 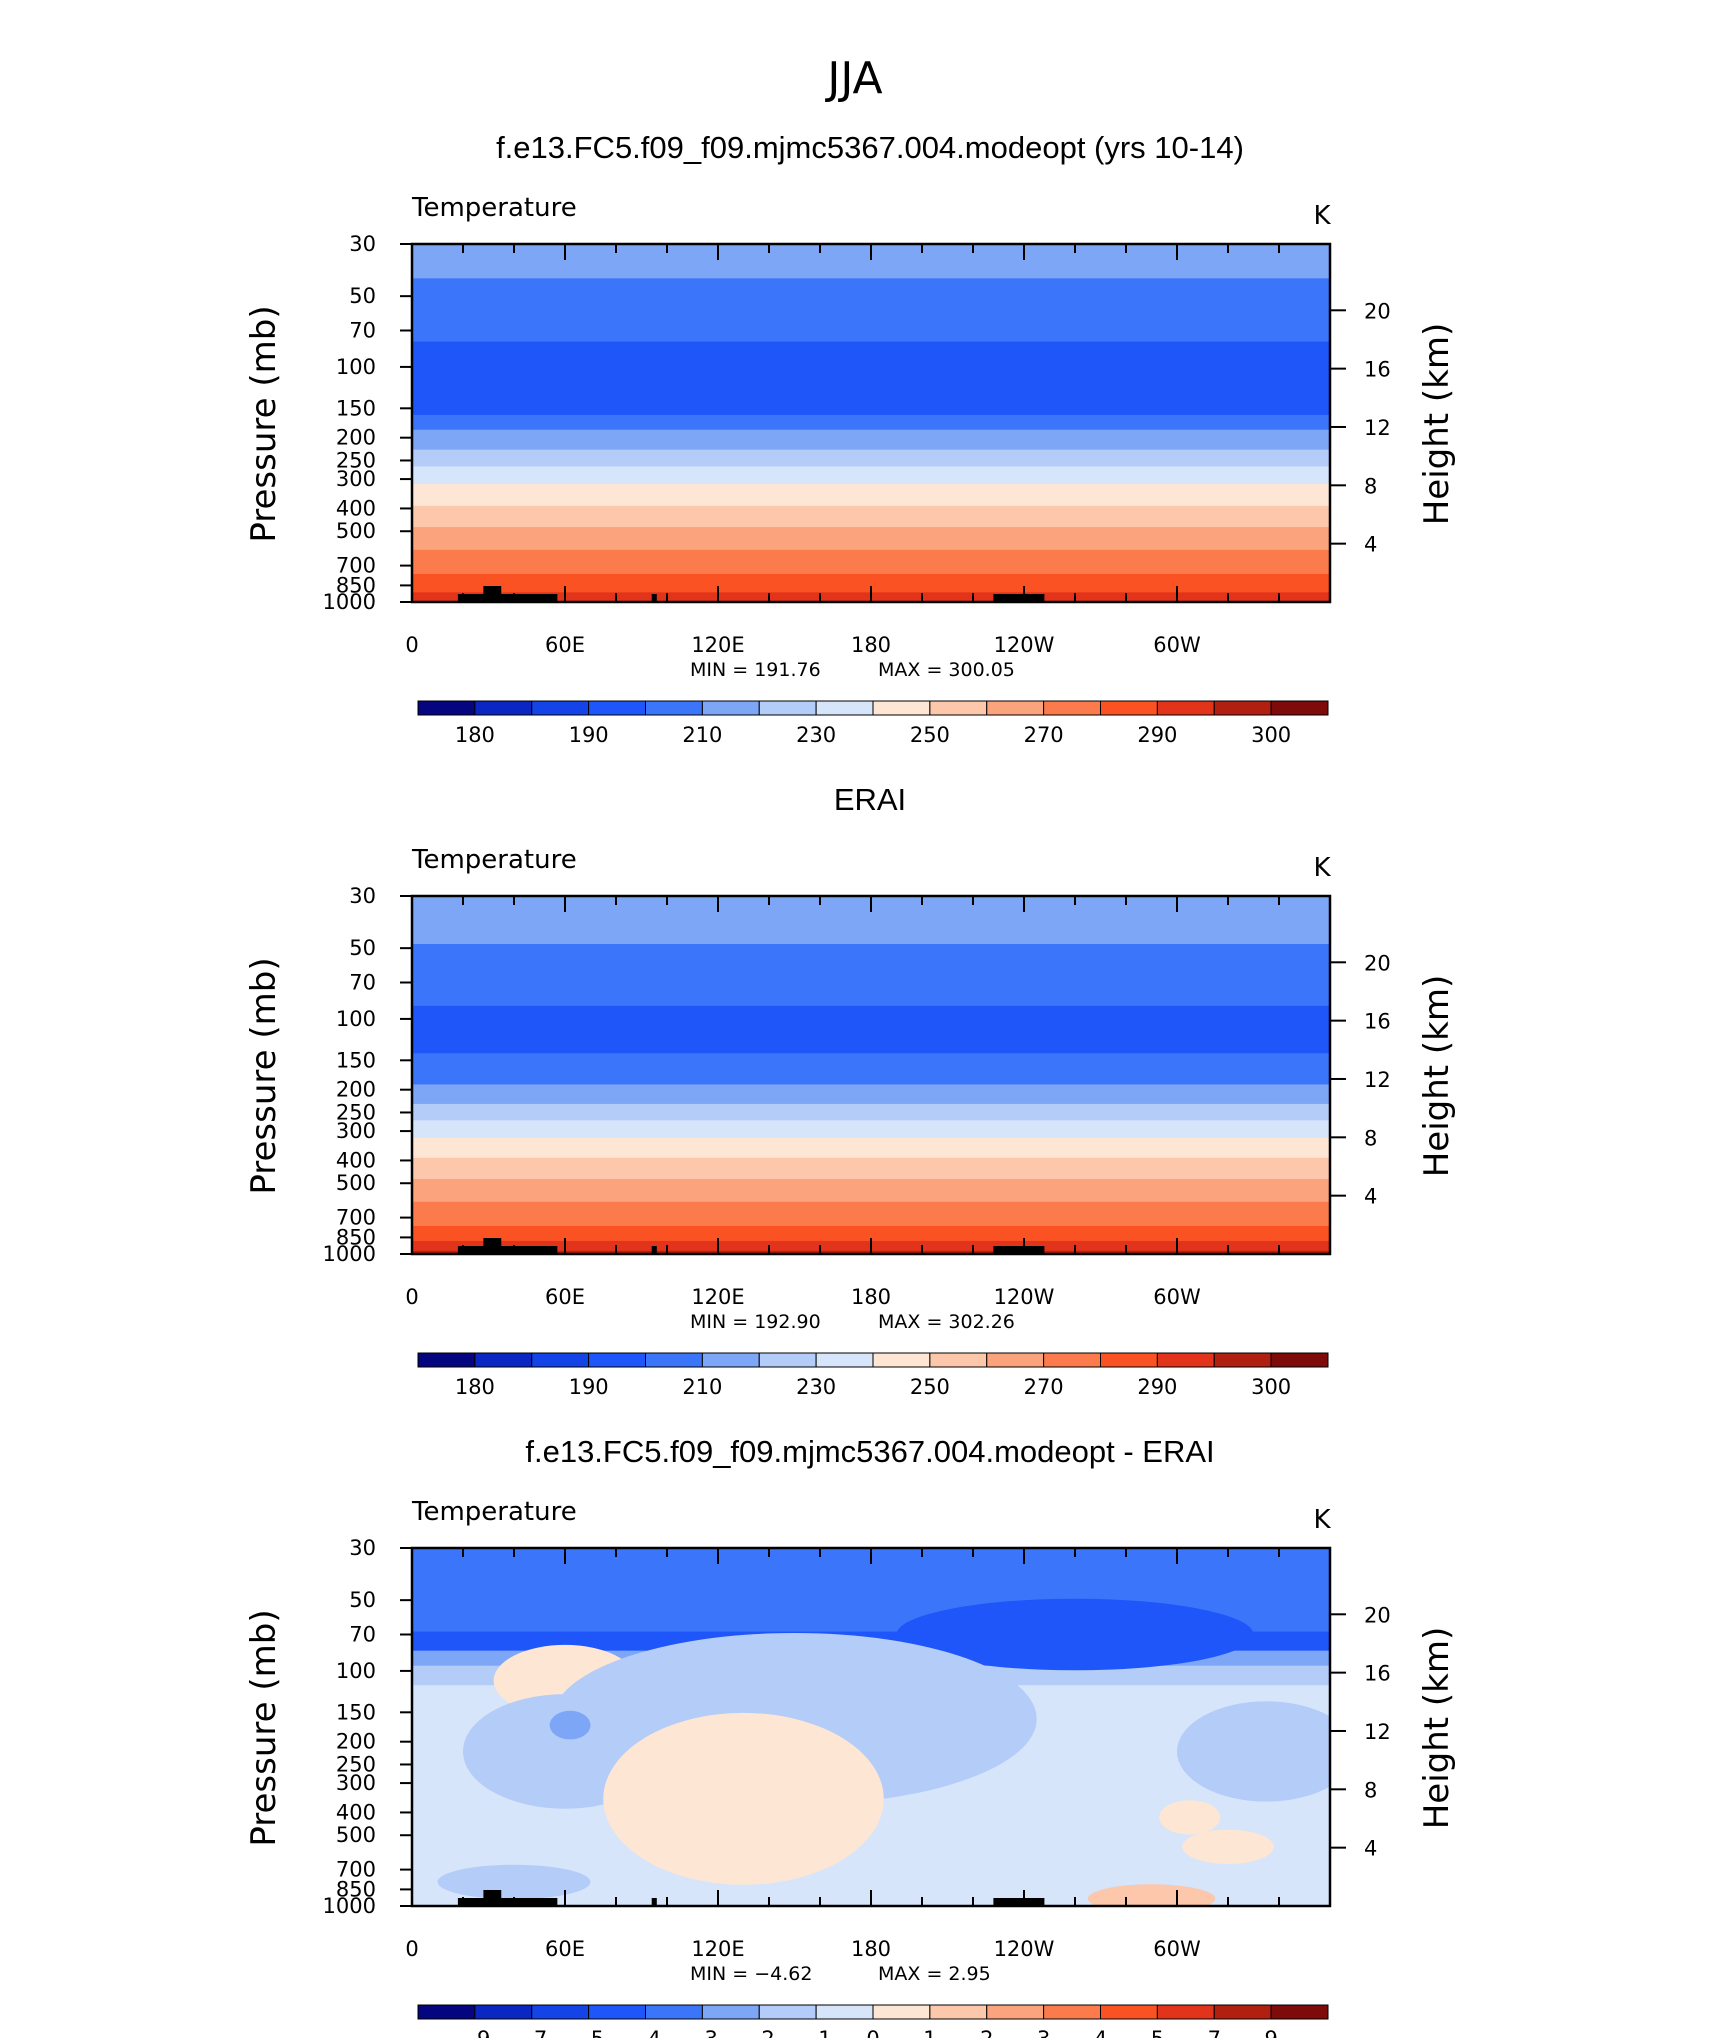 I want to click on y-tick-label: 300, so click(x=356, y=1131).